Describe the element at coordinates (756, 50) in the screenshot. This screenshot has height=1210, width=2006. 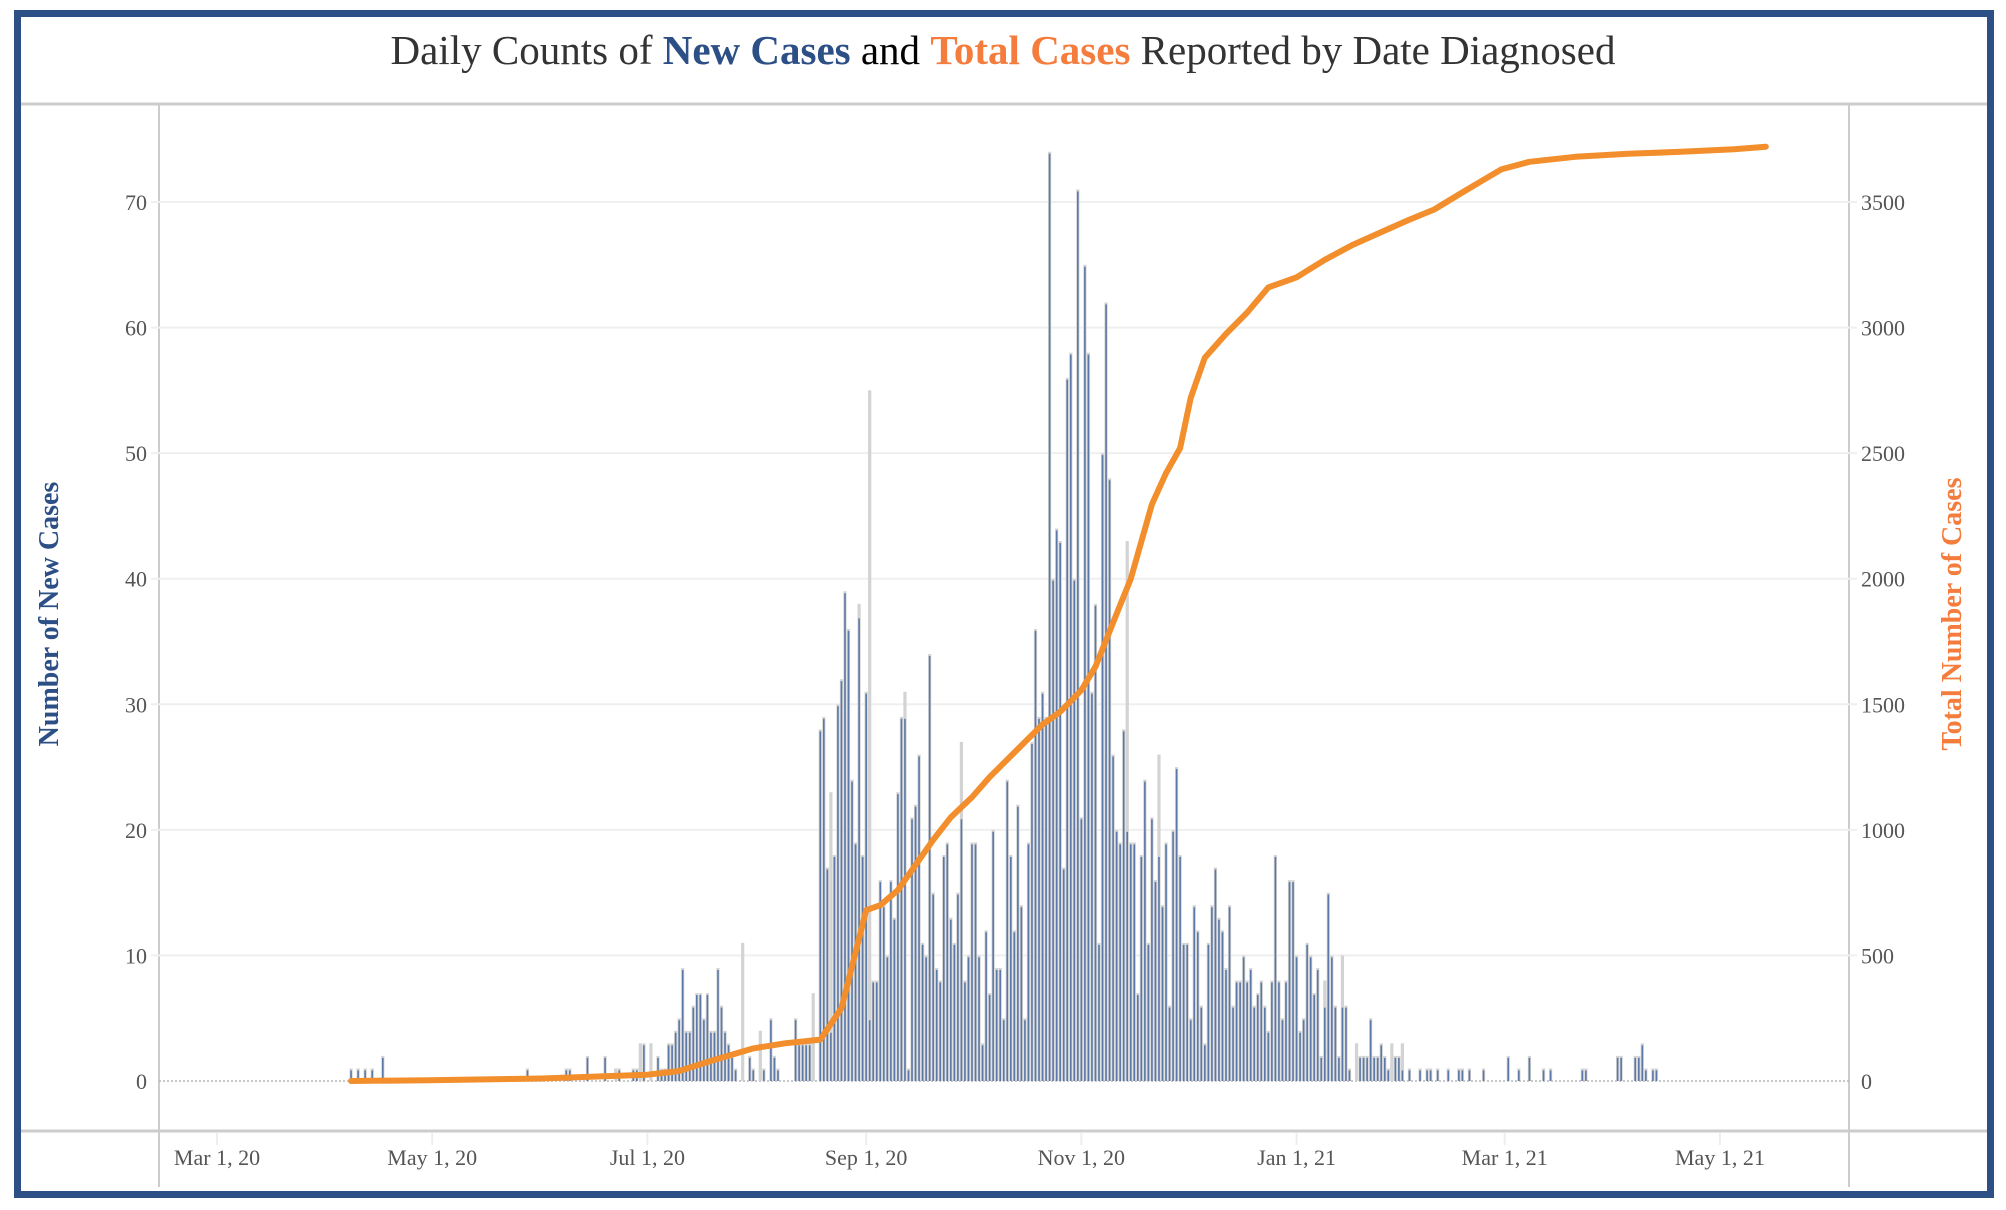
I see `title-new-cases: New Cases` at that location.